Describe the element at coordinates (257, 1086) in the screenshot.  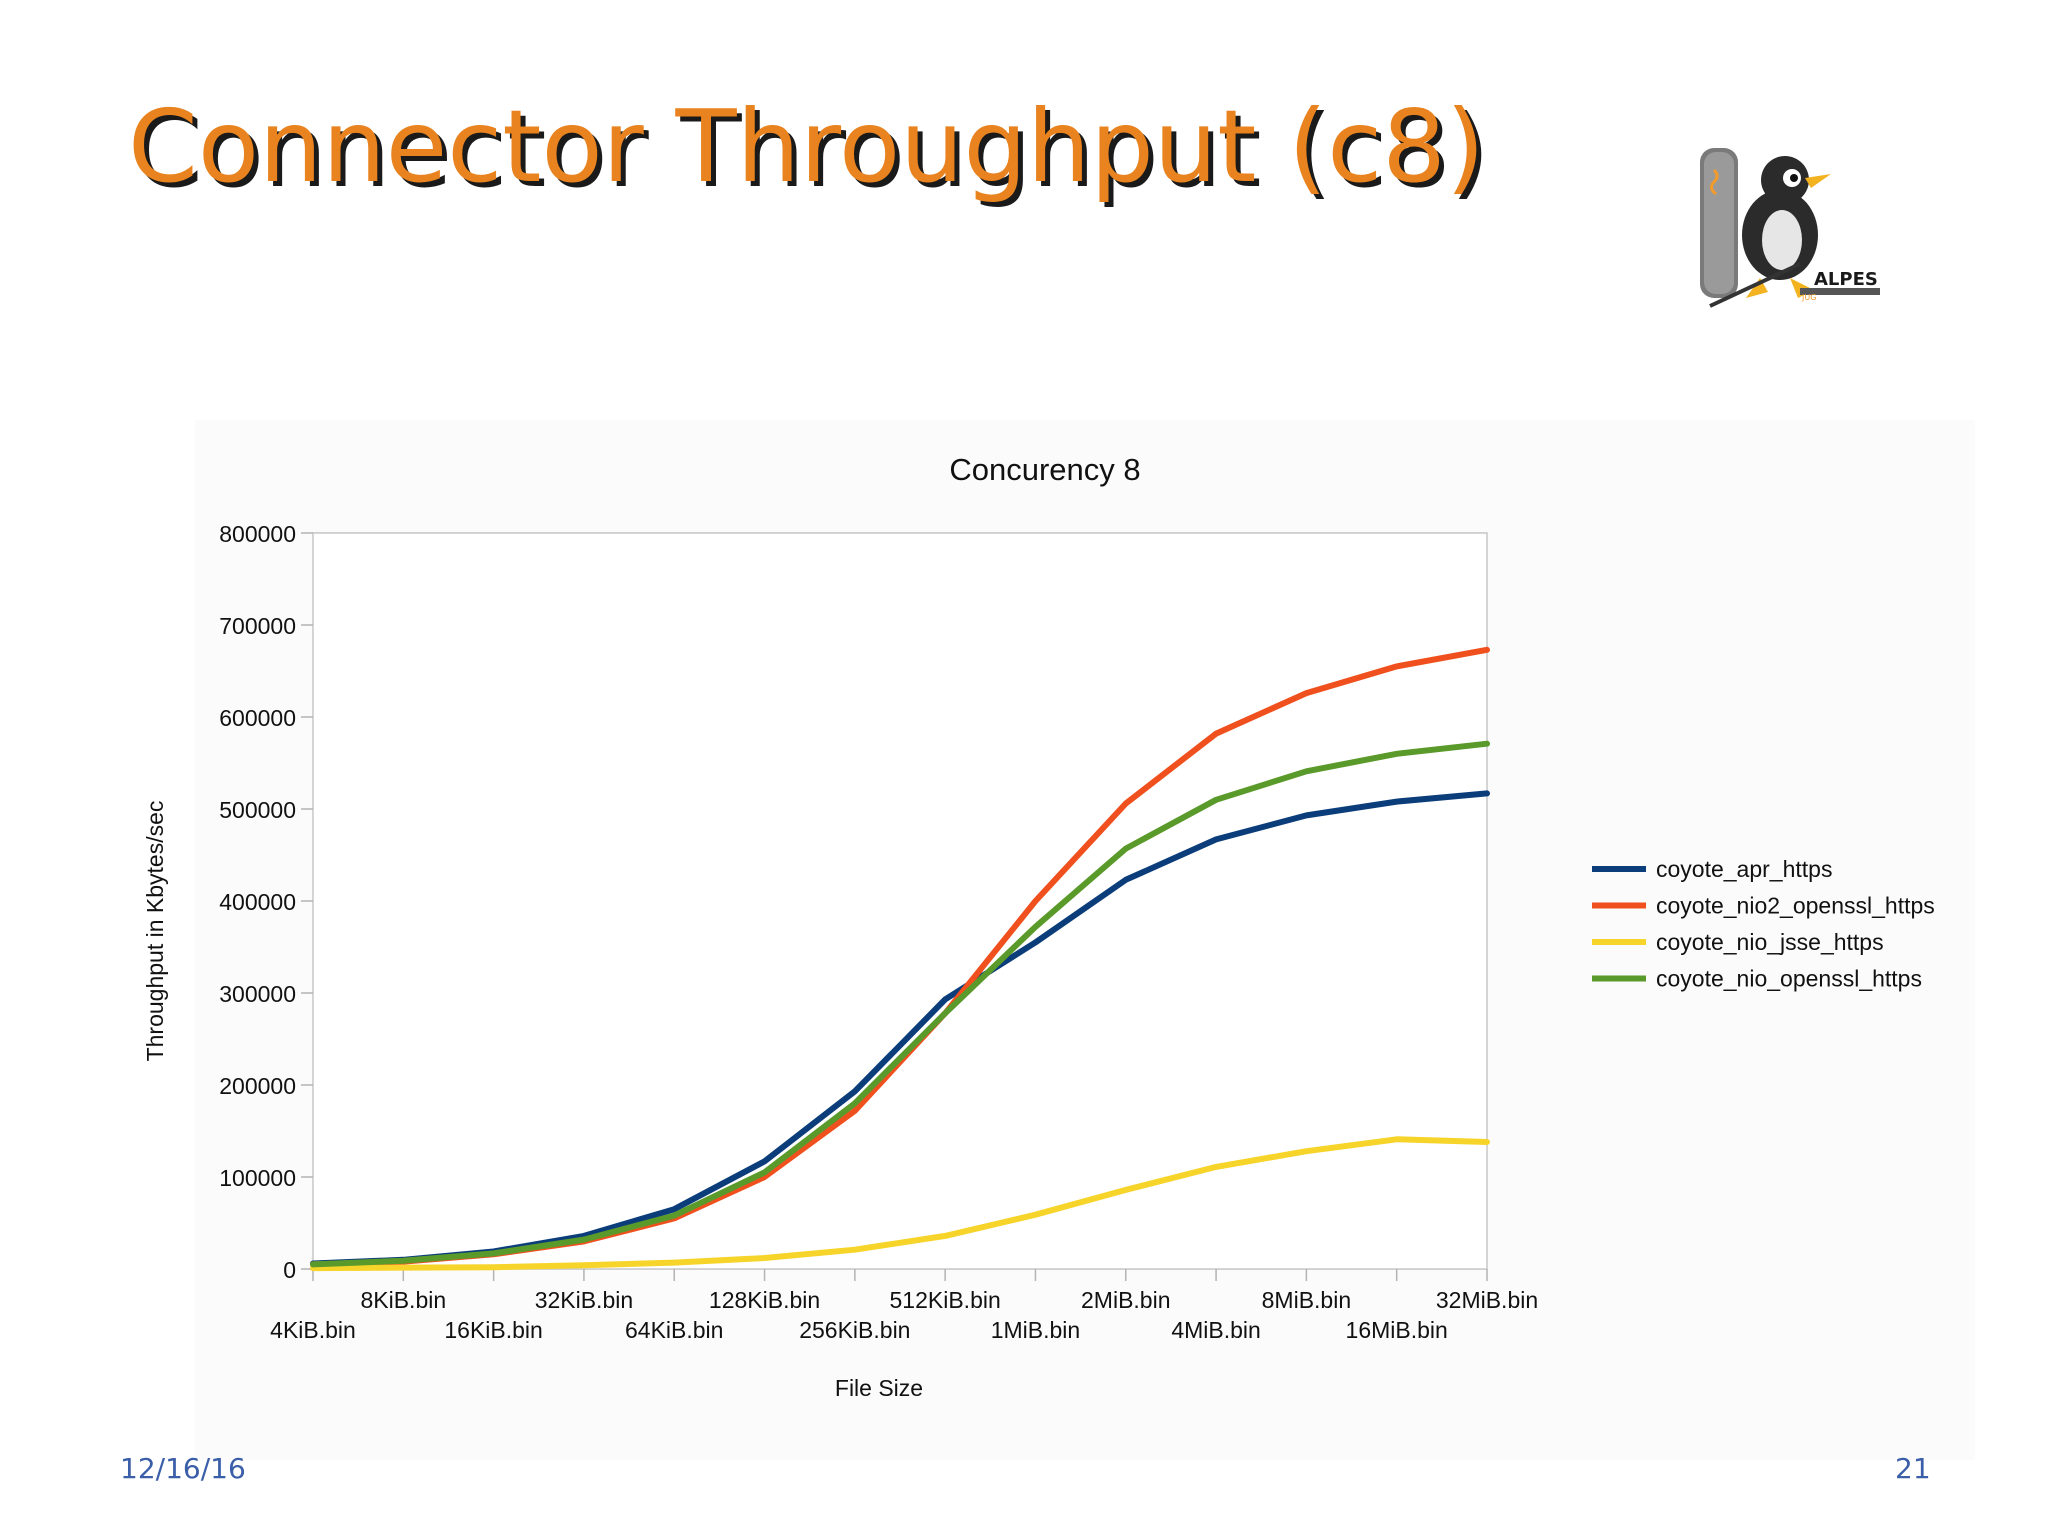
I see `y-tick-label: 200000` at that location.